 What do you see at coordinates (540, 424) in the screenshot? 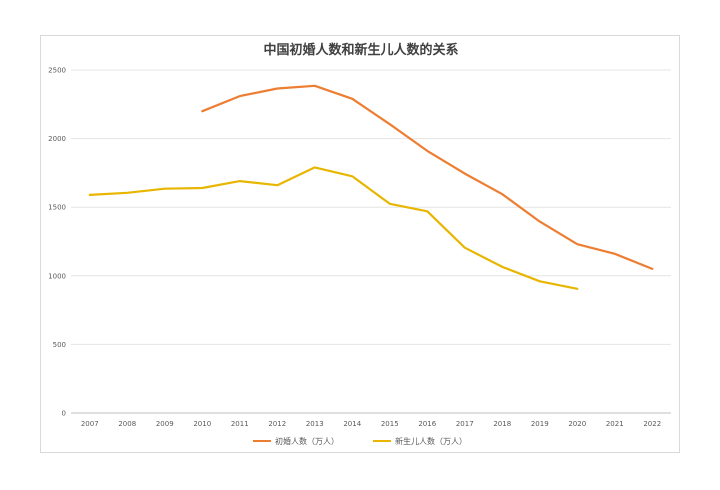
I see `x-tick-label: 2019` at bounding box center [540, 424].